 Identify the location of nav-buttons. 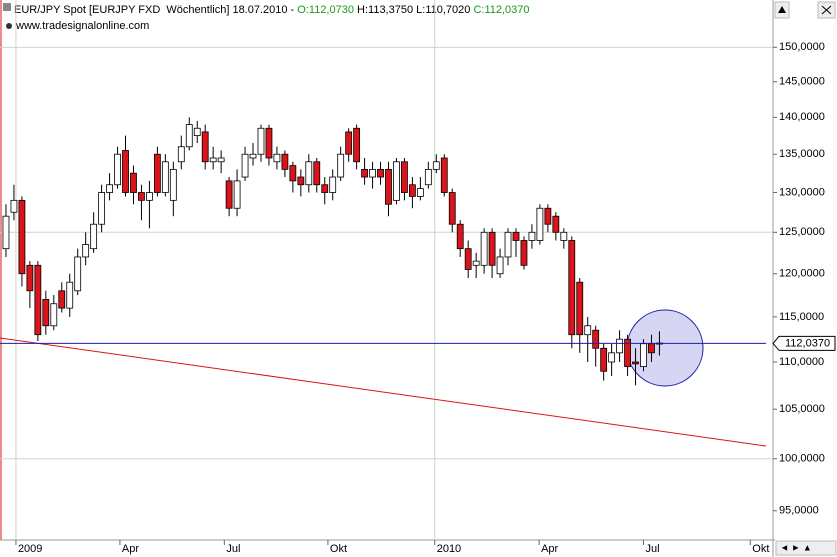
(806, 548).